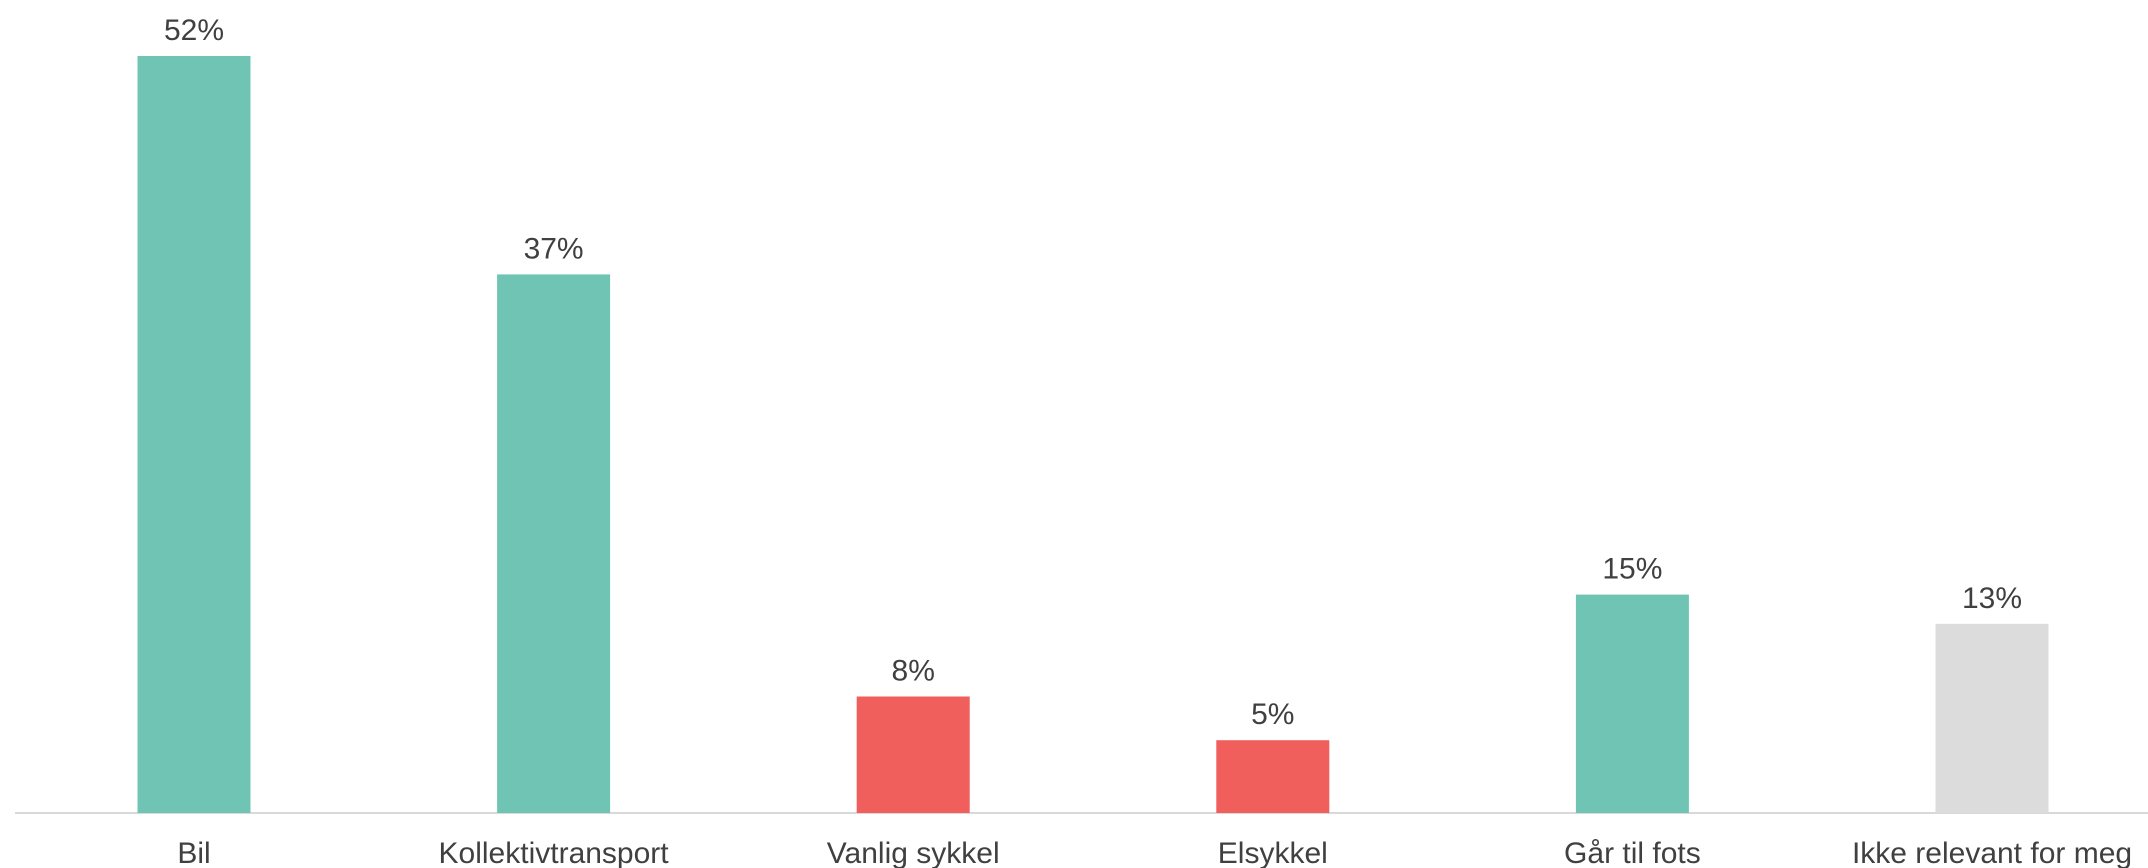 This screenshot has width=2148, height=868. I want to click on value-label-3: 5%, so click(1272, 714).